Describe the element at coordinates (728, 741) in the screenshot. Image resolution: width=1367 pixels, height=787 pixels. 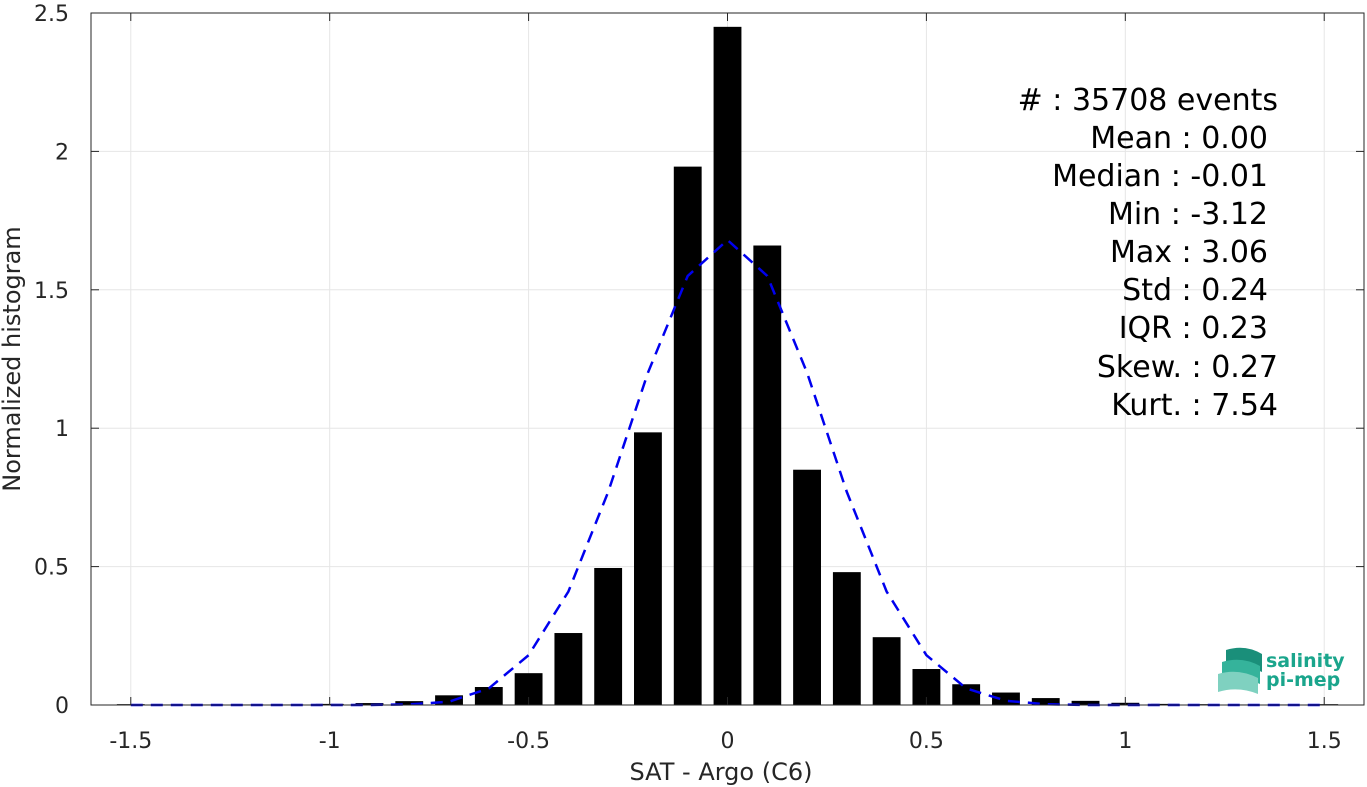
I see `x-tick-label: 0` at that location.